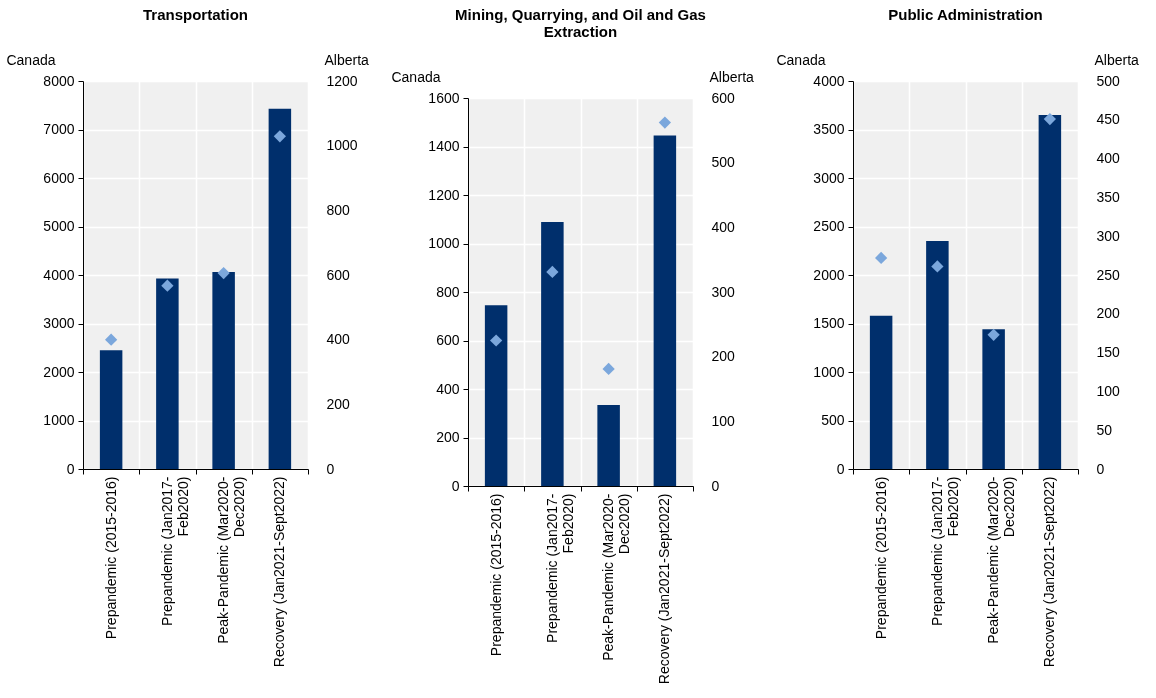  Describe the element at coordinates (833, 420) in the screenshot. I see `y-tick-label: 500` at that location.